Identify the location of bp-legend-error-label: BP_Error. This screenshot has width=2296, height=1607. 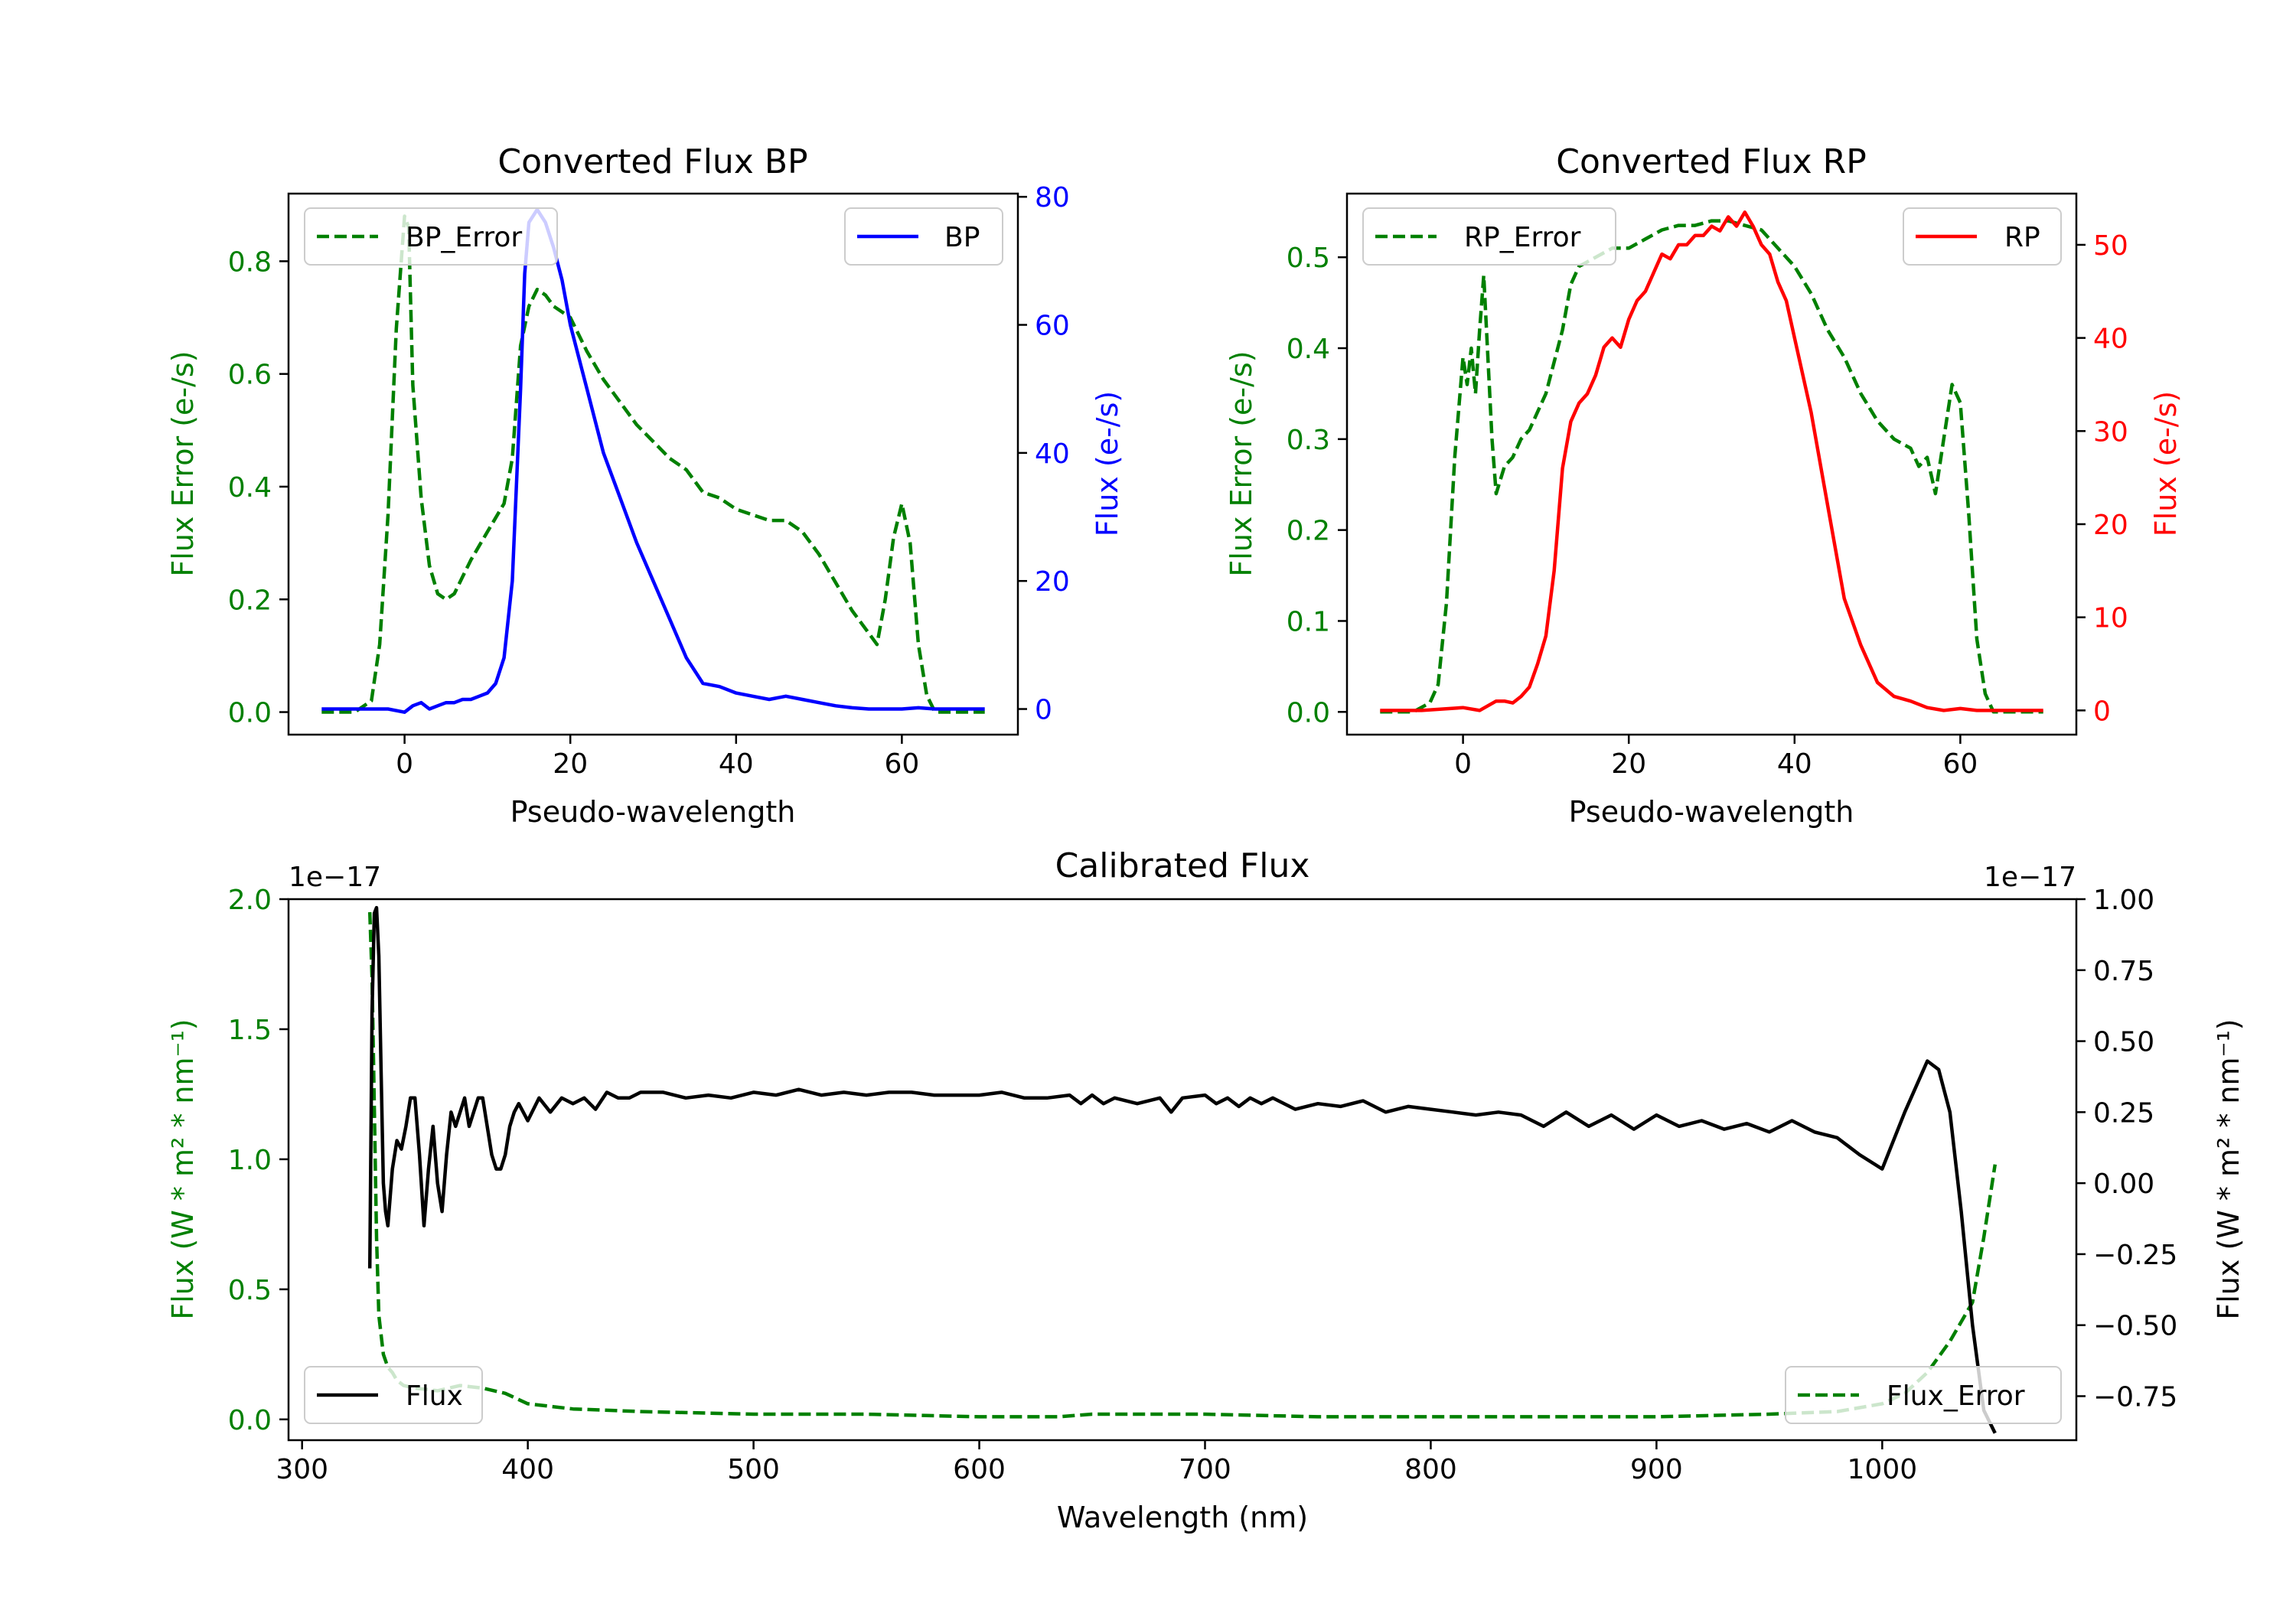
(464, 237).